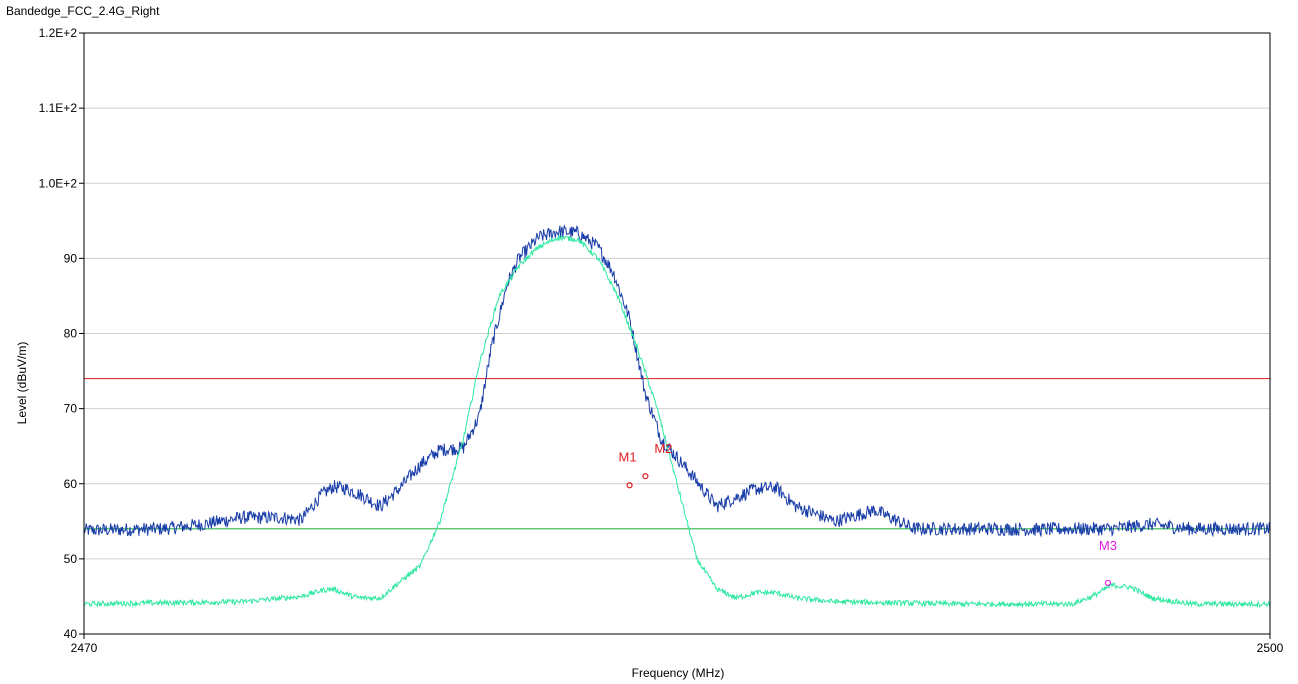 This screenshot has height=684, width=1298. What do you see at coordinates (71, 634) in the screenshot?
I see `y-tick-label: 40` at bounding box center [71, 634].